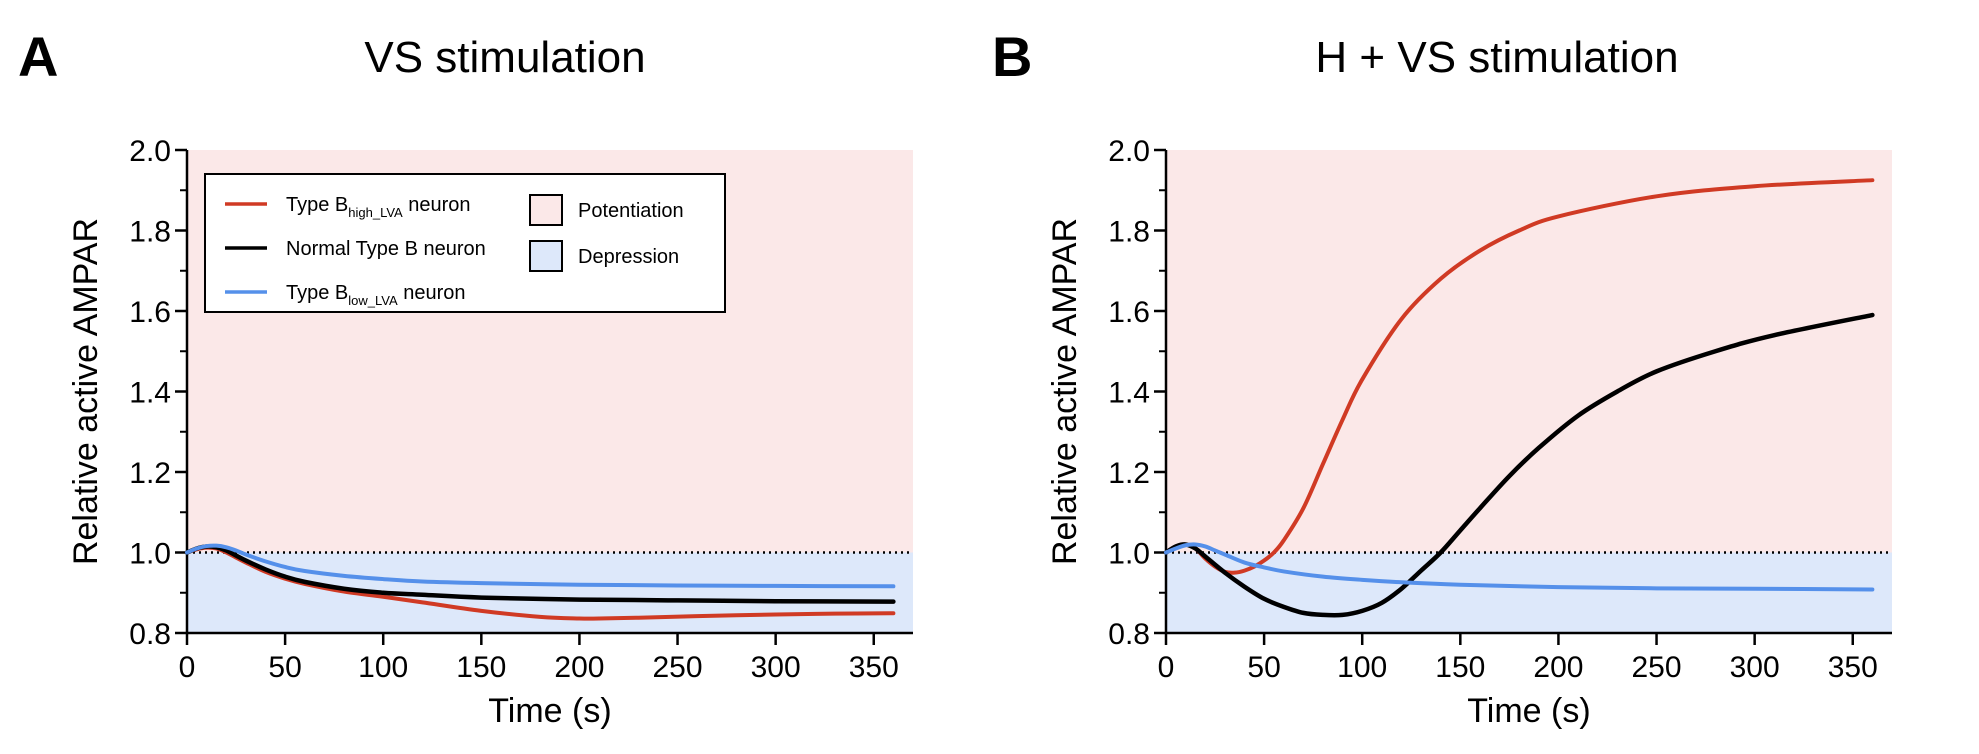 Image resolution: width=1979 pixels, height=754 pixels. I want to click on y-axis-label-a: Relative active AMPAR, so click(86, 391).